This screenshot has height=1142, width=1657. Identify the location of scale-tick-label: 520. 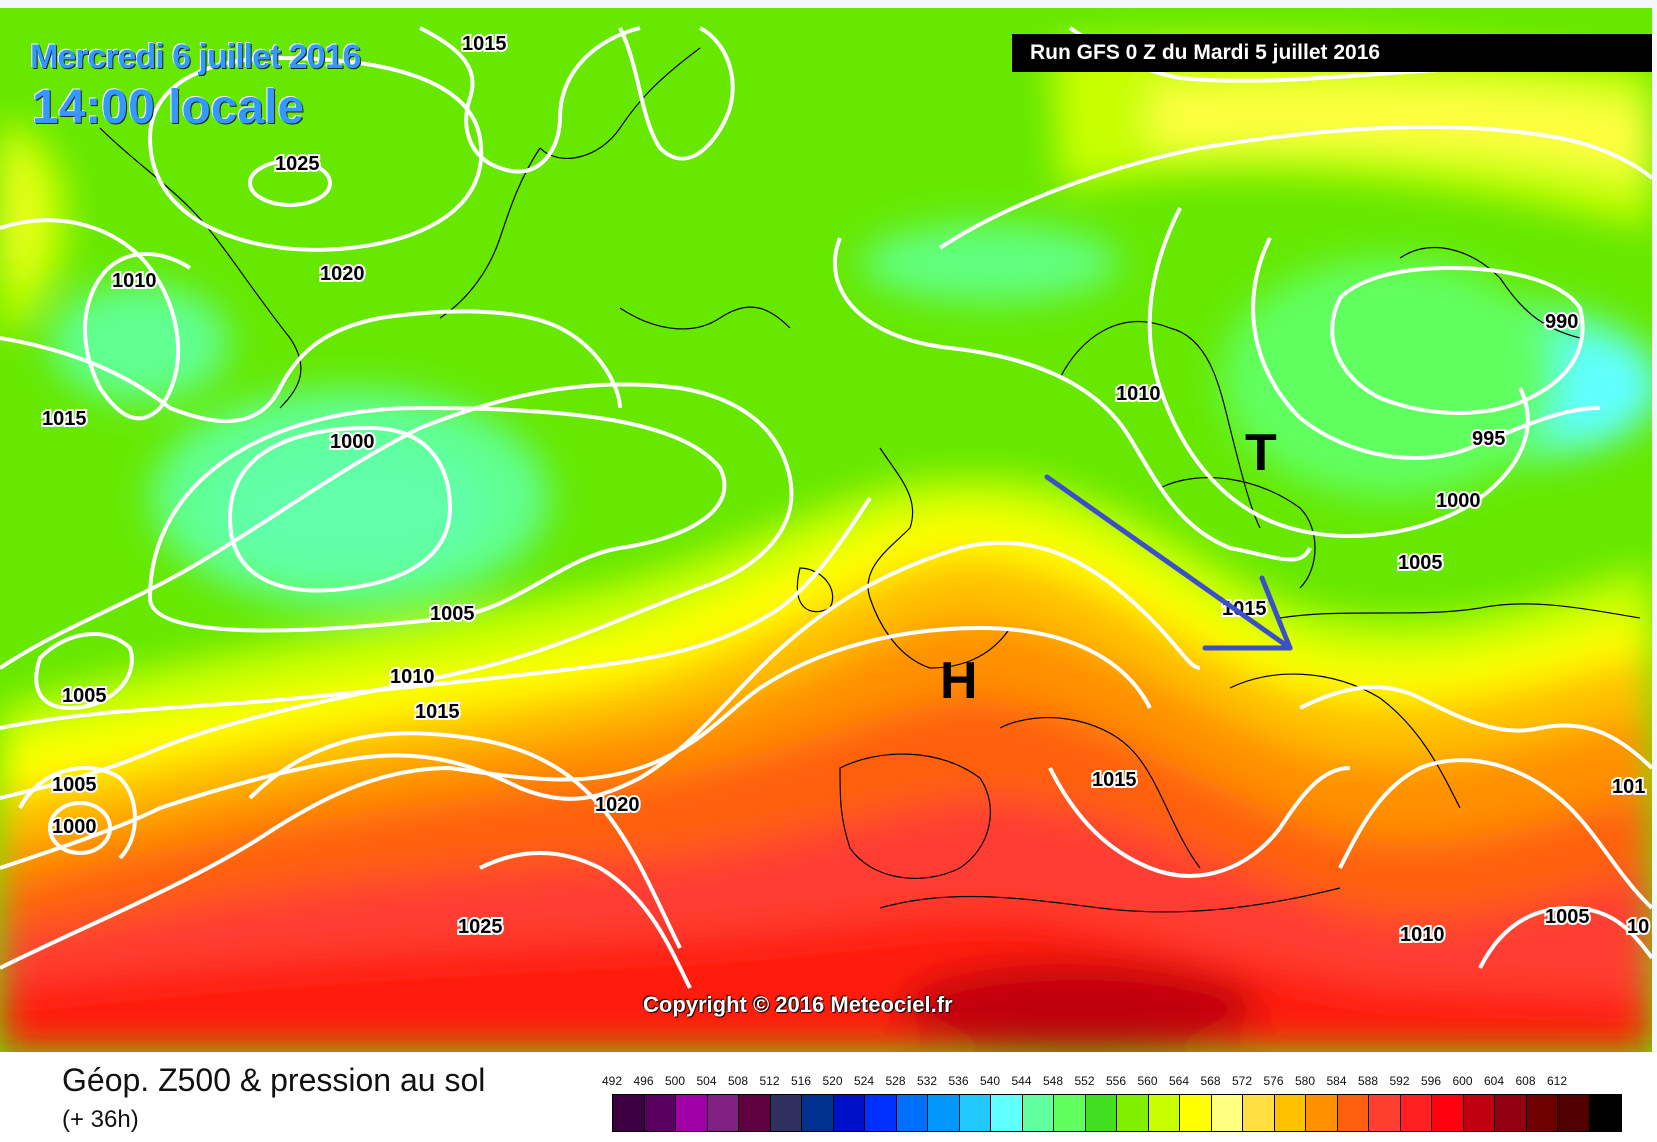
(832, 1081).